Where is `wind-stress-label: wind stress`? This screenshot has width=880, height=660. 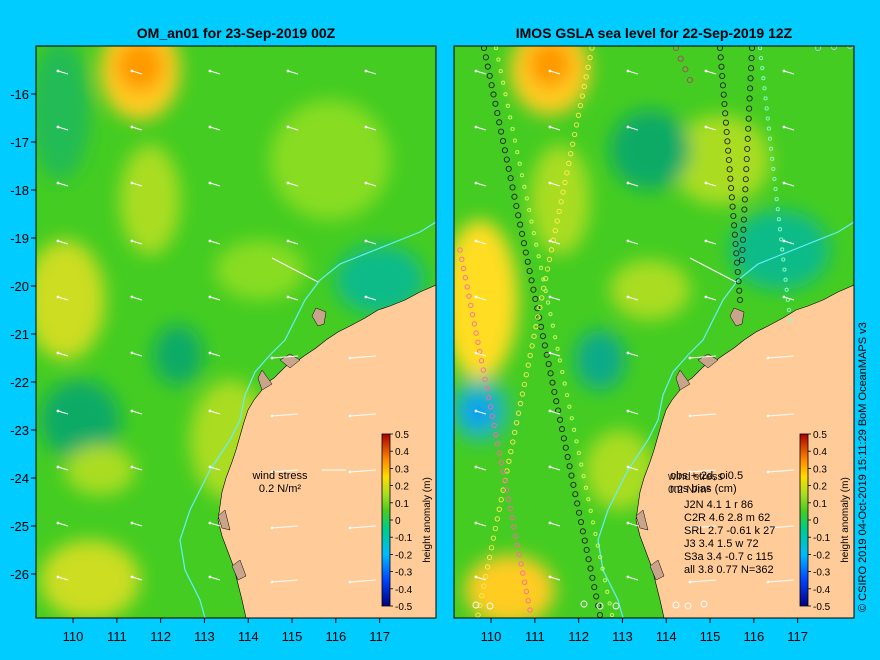 wind-stress-label: wind stress is located at coordinates (279, 476).